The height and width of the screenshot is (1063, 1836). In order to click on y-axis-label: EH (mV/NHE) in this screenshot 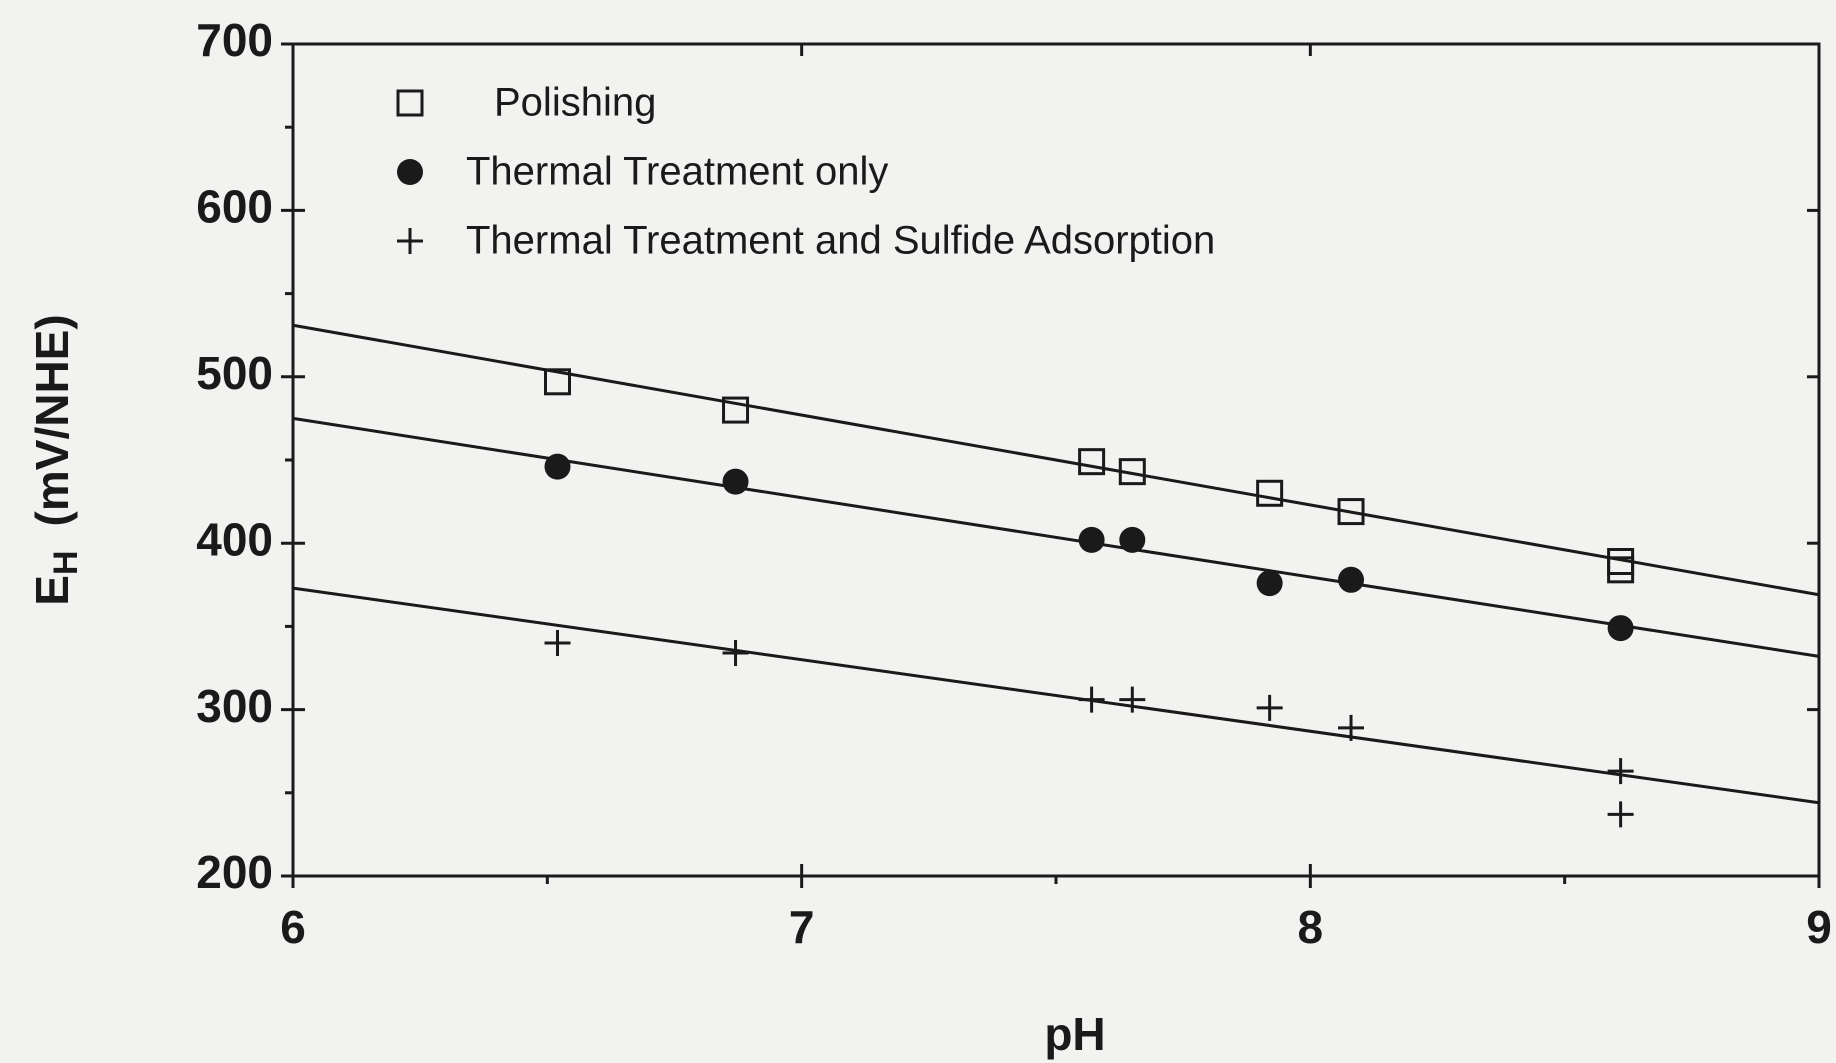, I will do `click(55, 459)`.